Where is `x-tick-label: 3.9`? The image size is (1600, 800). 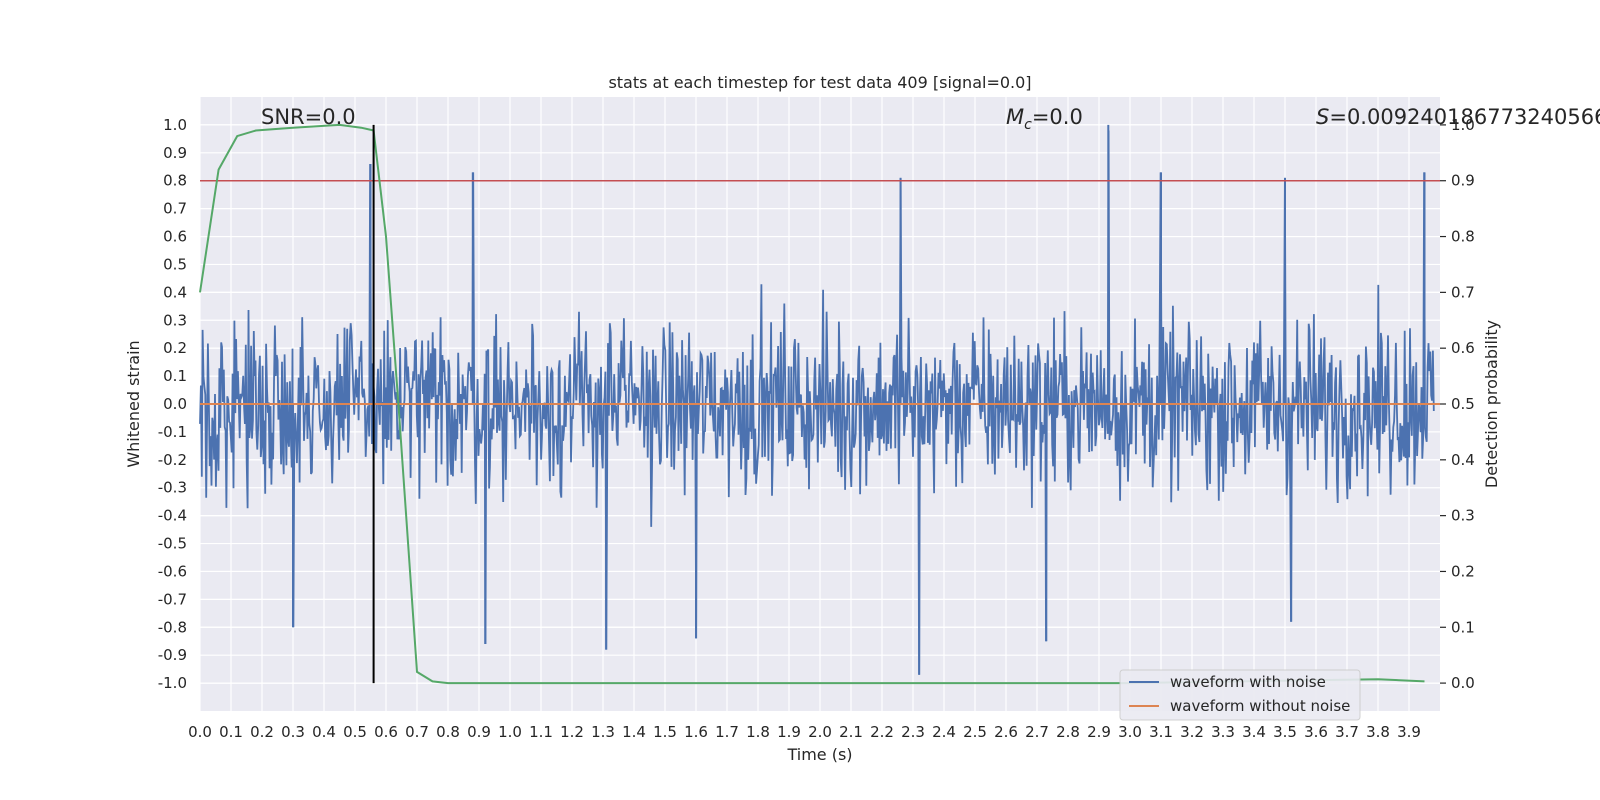 x-tick-label: 3.9 is located at coordinates (1409, 732).